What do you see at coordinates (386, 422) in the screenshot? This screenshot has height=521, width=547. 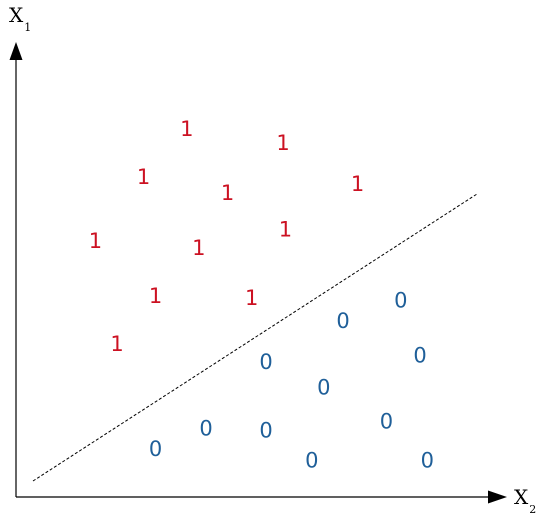 I see `class-0-point-9: 0` at bounding box center [386, 422].